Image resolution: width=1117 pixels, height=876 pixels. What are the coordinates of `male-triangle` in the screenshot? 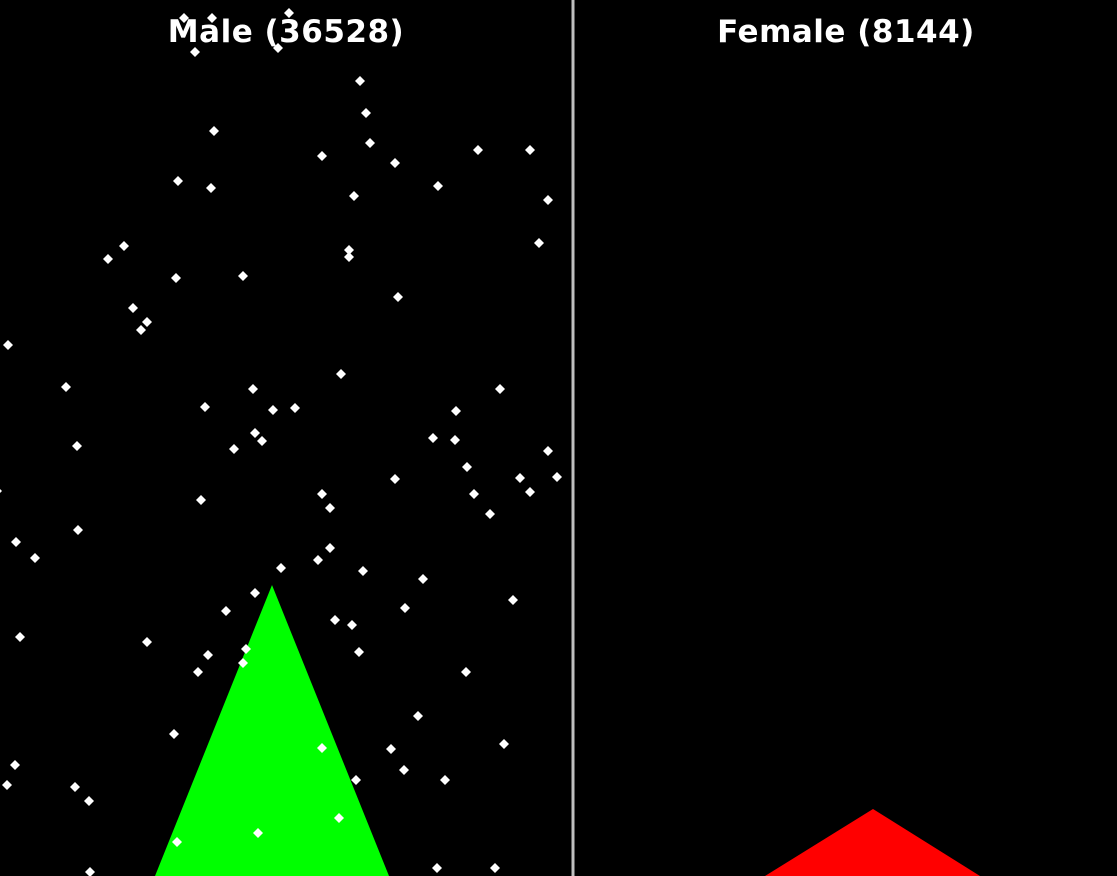 It's located at (272, 730).